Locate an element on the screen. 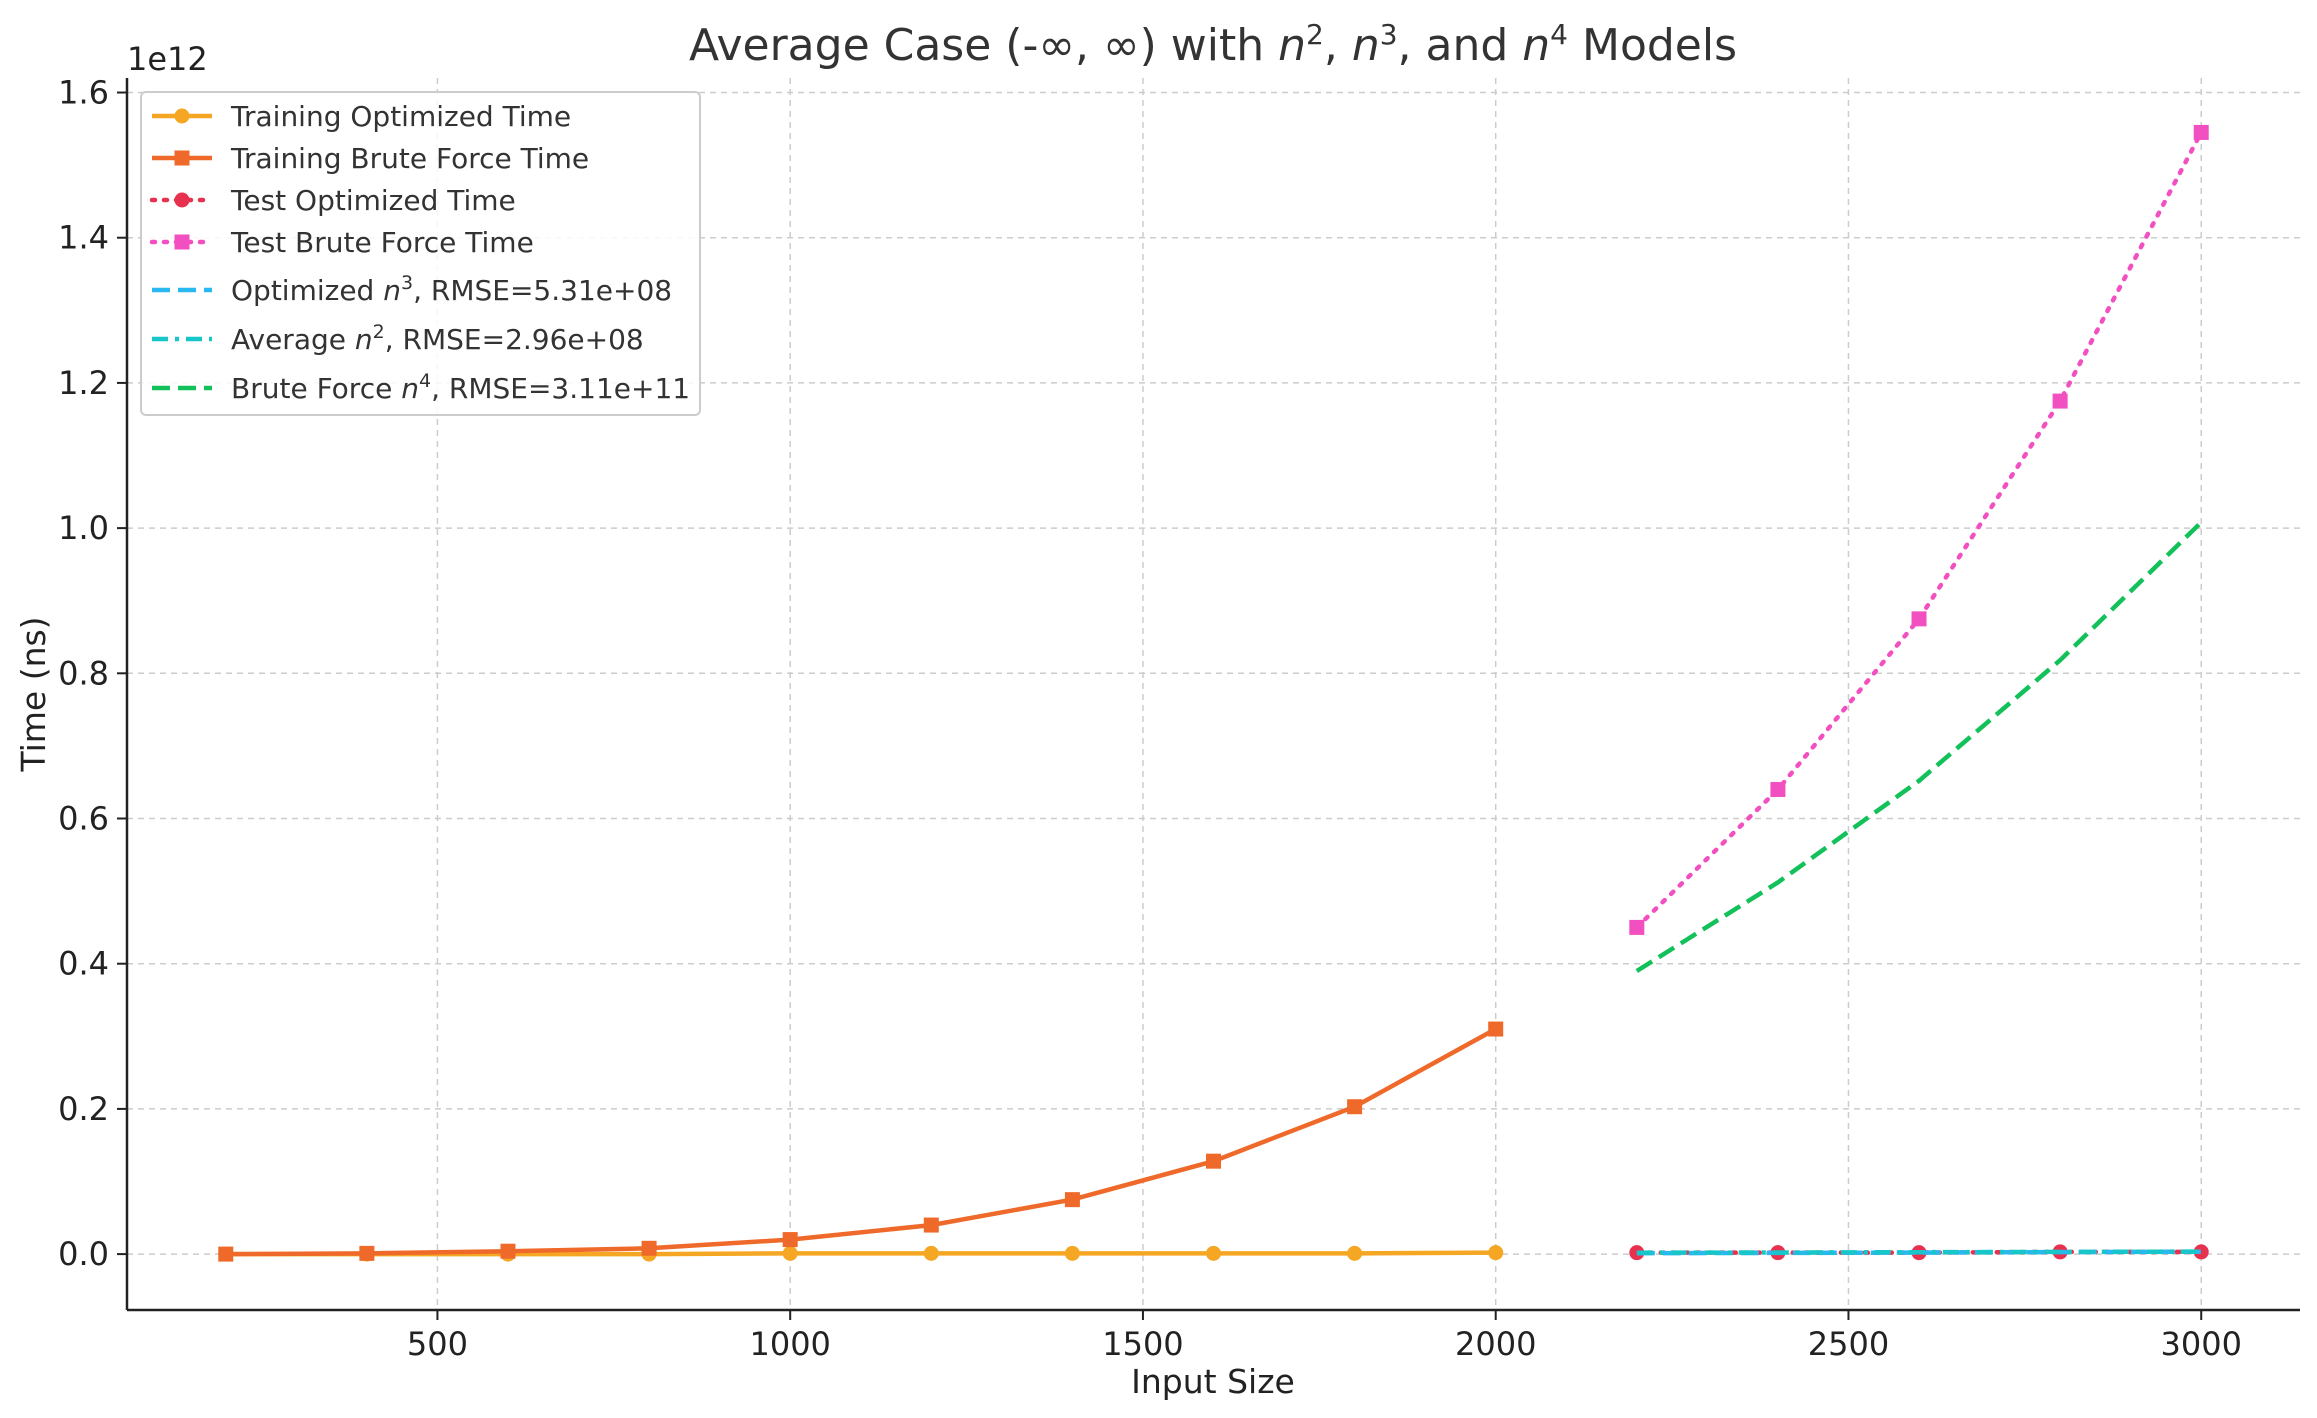 Image resolution: width=2317 pixels, height=1418 pixels. y-tick-label: 0.6 is located at coordinates (83, 819).